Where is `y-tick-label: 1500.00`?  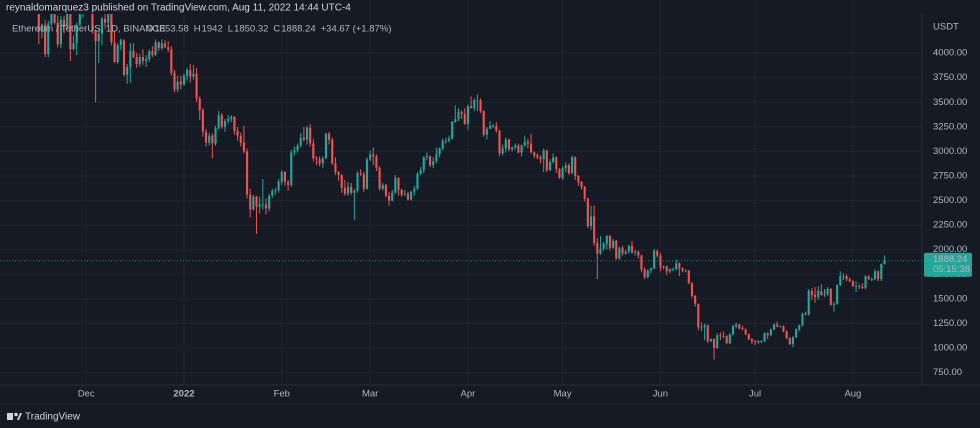 y-tick-label: 1500.00 is located at coordinates (950, 298).